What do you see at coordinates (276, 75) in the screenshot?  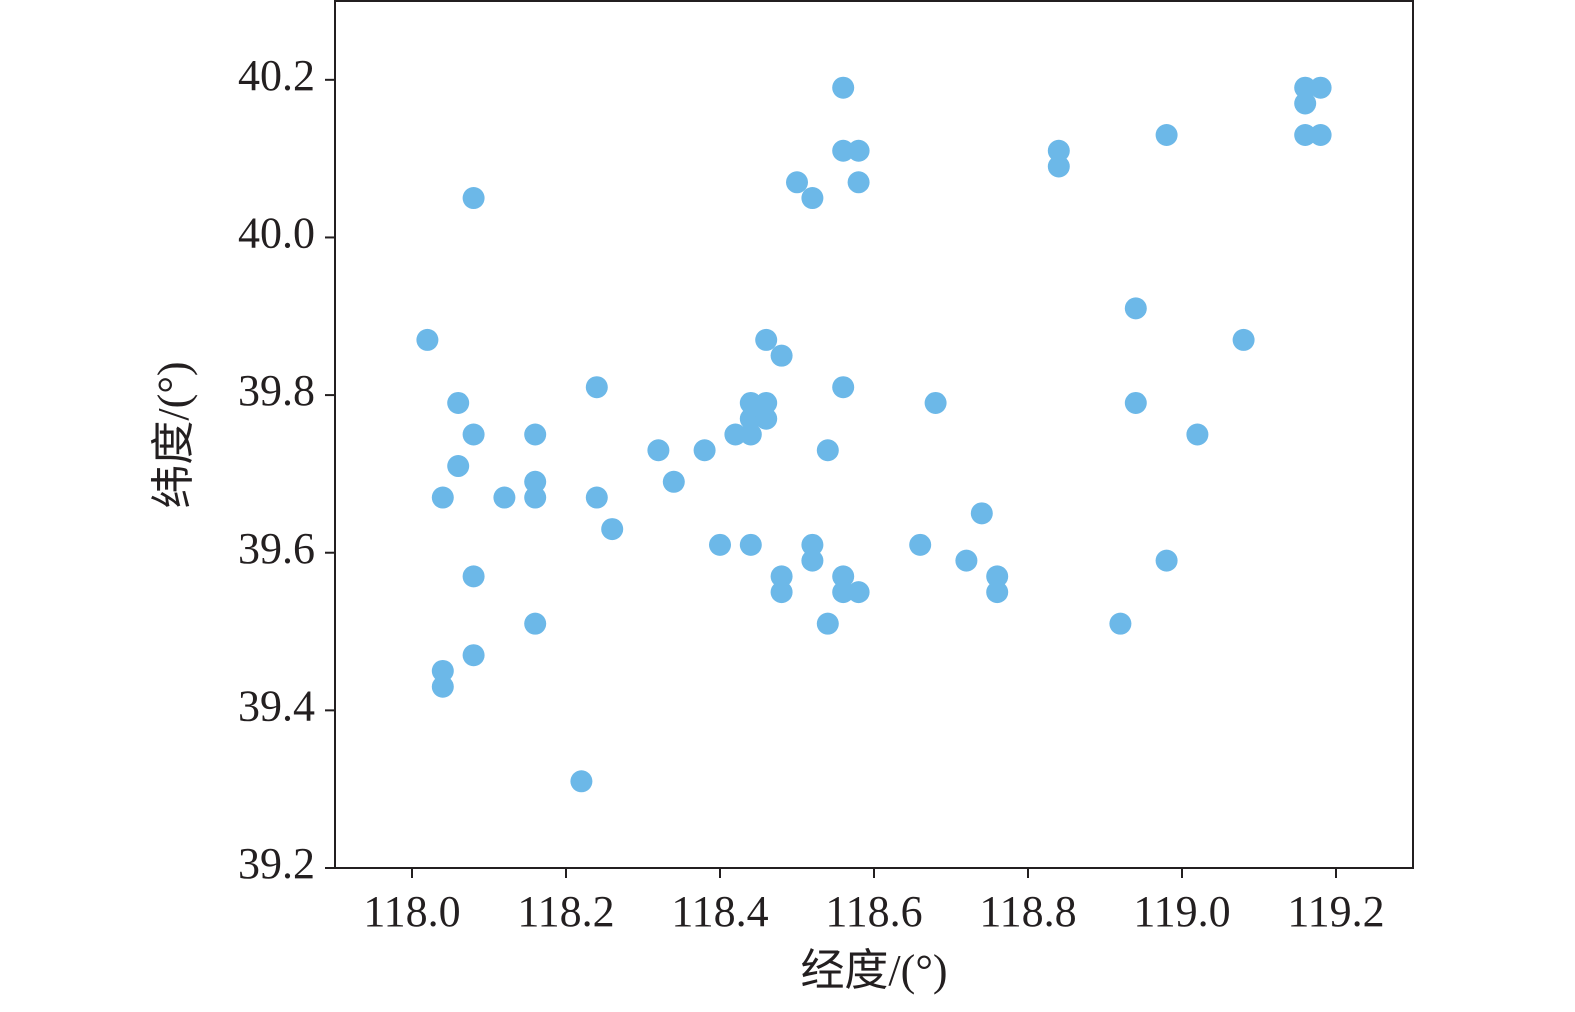 I see `y-tick-label: 40.2` at bounding box center [276, 75].